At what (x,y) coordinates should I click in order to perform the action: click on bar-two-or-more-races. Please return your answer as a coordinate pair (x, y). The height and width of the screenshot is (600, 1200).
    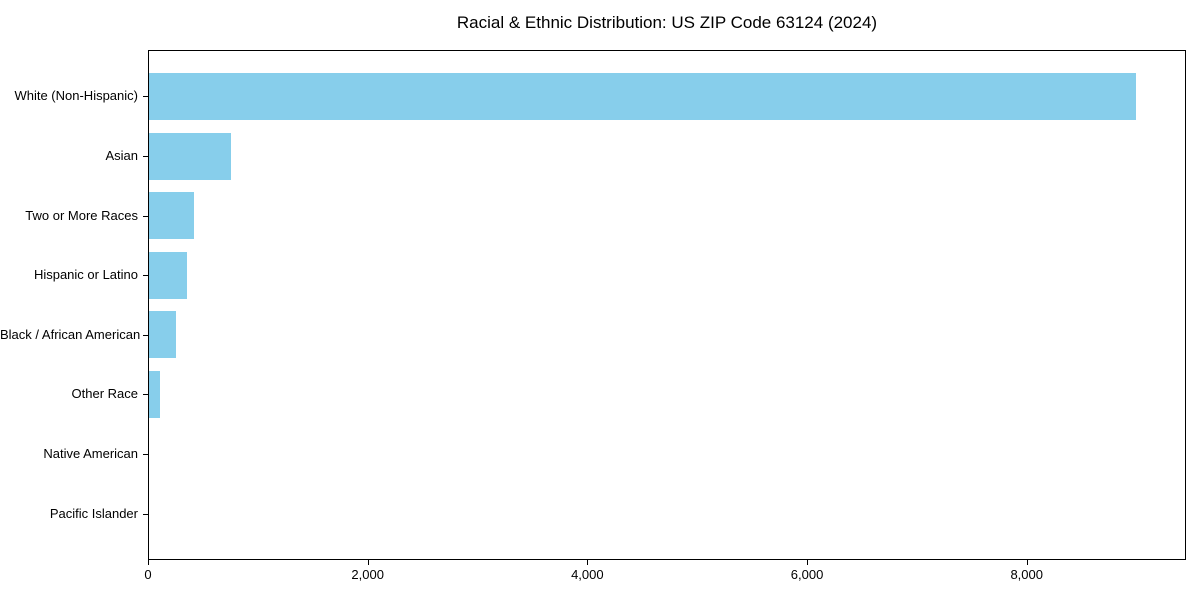
    Looking at the image, I should click on (171, 216).